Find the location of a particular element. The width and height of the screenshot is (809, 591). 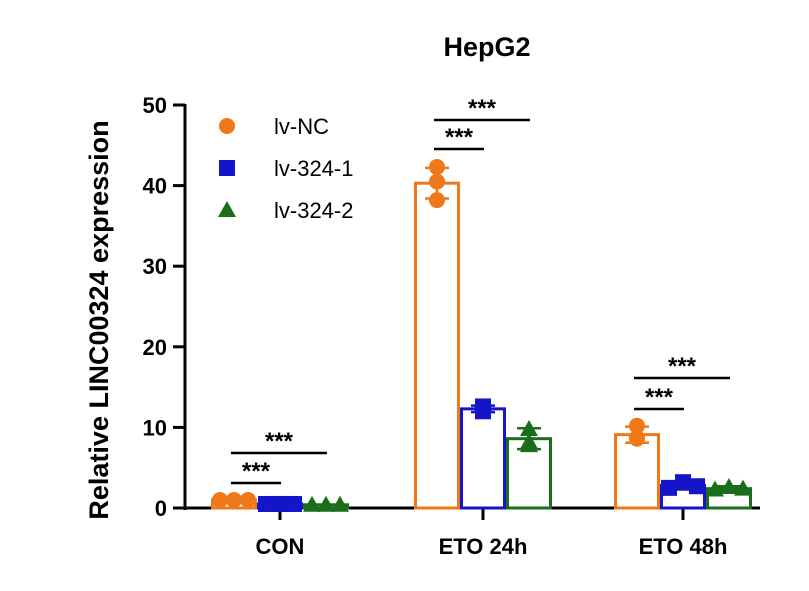

legend-label: lv-324-1 is located at coordinates (313, 168).